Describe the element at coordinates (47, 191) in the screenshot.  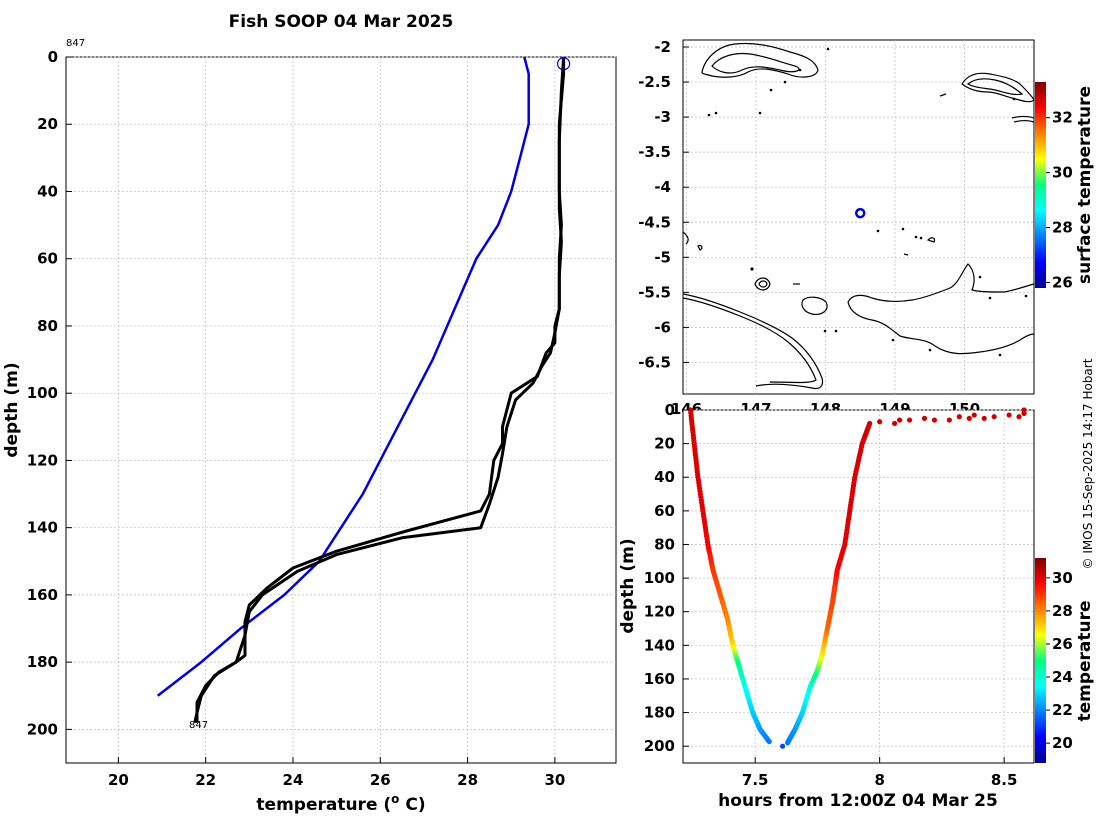
I see `profile-y-tick-label: 40` at that location.